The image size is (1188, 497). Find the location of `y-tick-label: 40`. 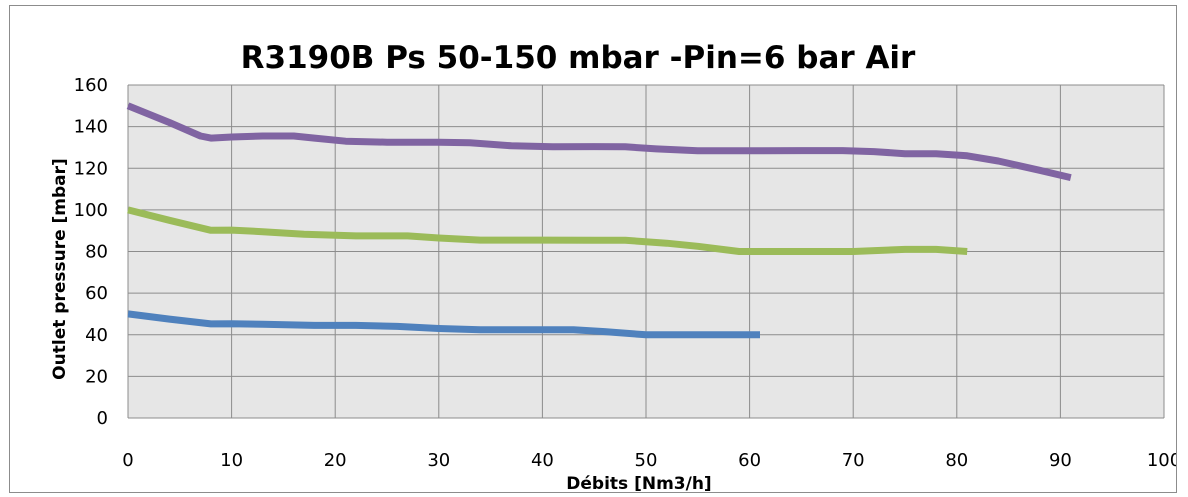

y-tick-label: 40 is located at coordinates (96, 335).